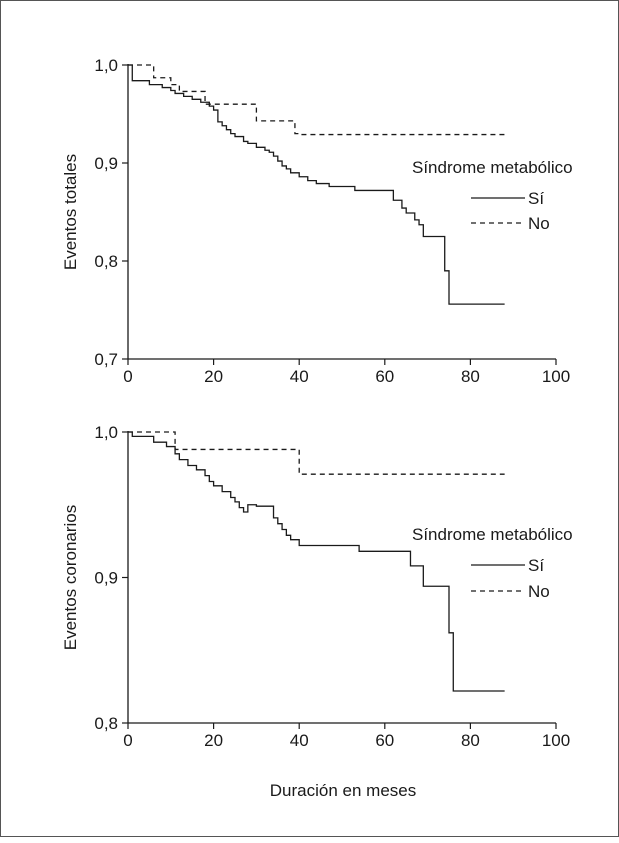 The height and width of the screenshot is (843, 619). Describe the element at coordinates (70, 578) in the screenshot. I see `y-axis-title: Eventos coronarios` at that location.